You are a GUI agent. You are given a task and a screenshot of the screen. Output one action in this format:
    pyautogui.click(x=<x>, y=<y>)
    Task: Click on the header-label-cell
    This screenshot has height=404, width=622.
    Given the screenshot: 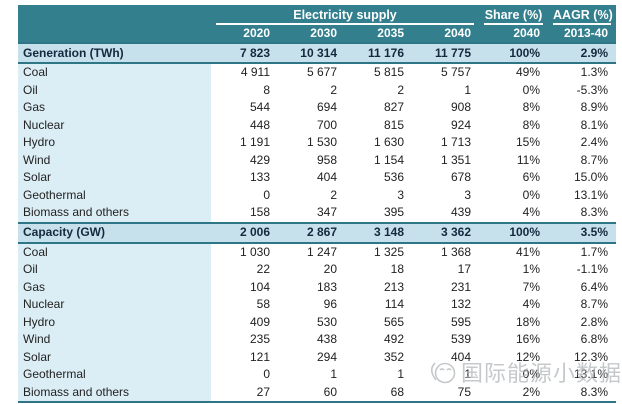 What is the action you would take?
    pyautogui.click(x=114, y=34)
    